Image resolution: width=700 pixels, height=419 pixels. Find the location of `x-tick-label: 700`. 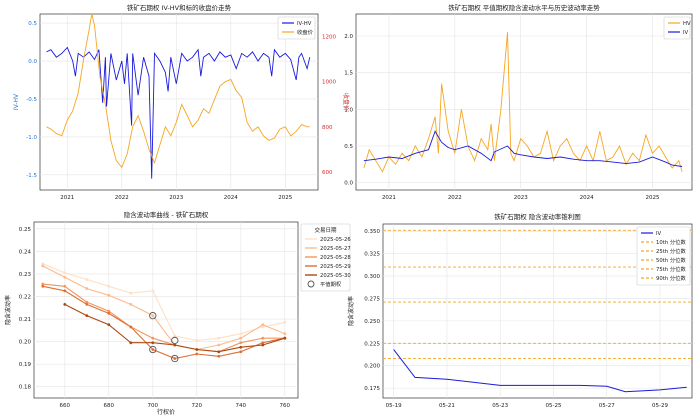

x-tick-label: 700 is located at coordinates (153, 406).